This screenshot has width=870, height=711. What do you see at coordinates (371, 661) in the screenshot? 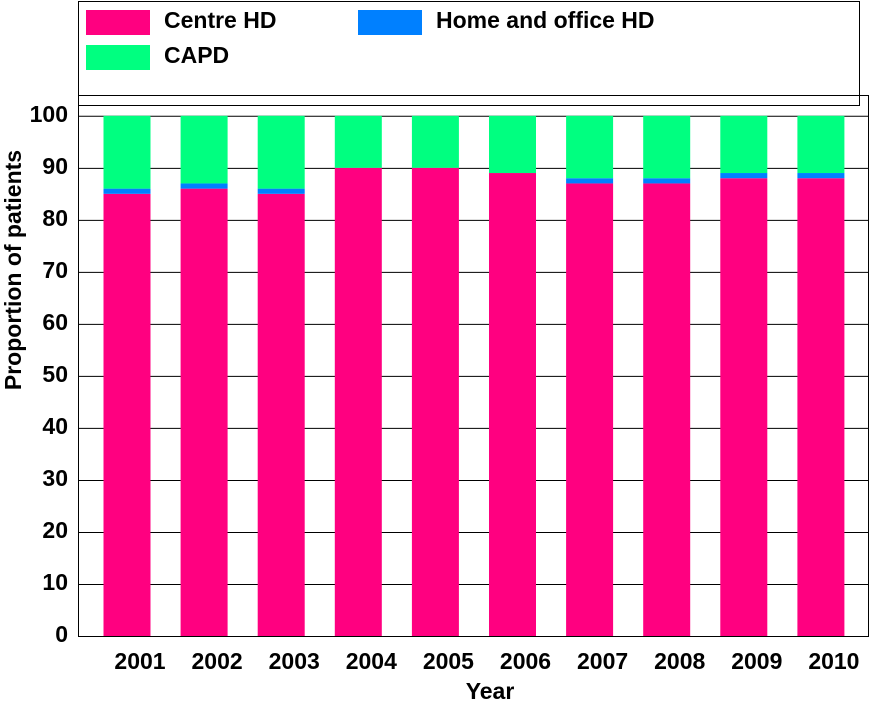
I see `x-tick-label: 2004` at bounding box center [371, 661].